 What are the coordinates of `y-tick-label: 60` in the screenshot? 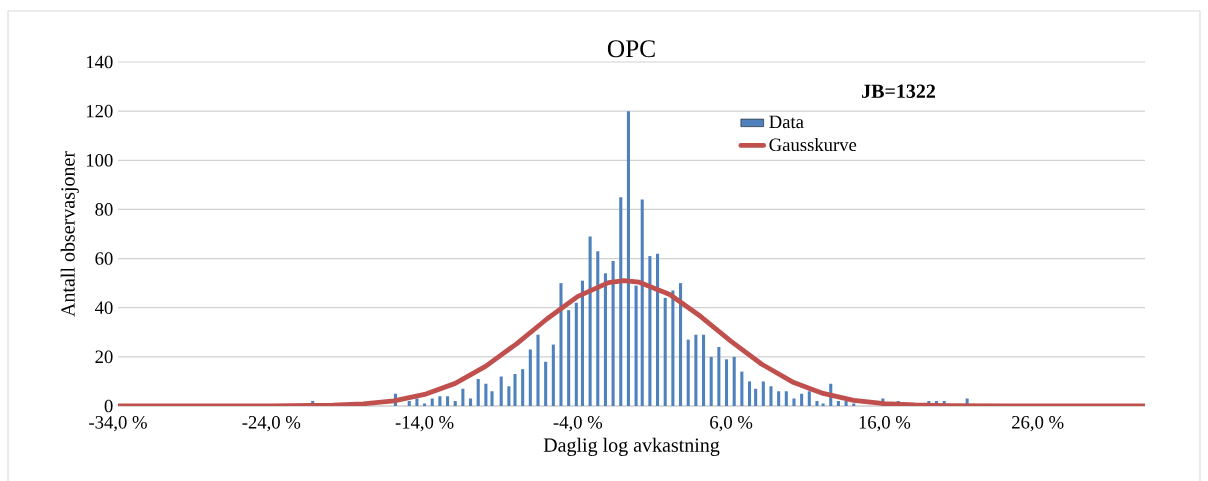 It's located at (104, 258).